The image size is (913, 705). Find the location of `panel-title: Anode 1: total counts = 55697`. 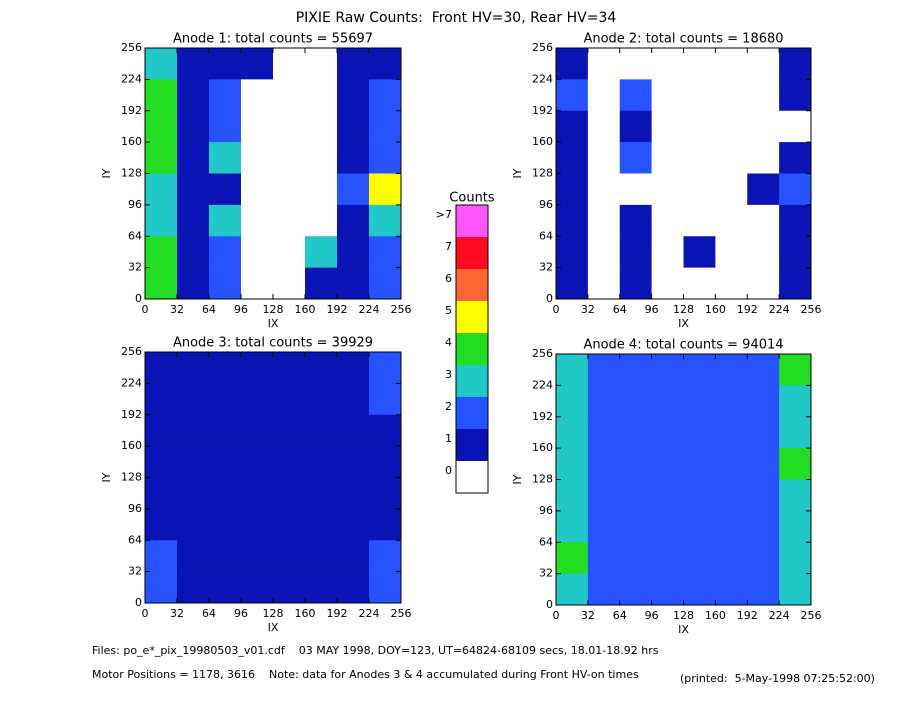

panel-title: Anode 1: total counts = 55697 is located at coordinates (273, 39).